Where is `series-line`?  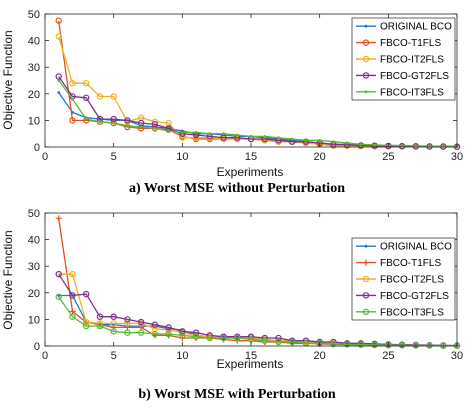 series-line is located at coordinates (257, 113).